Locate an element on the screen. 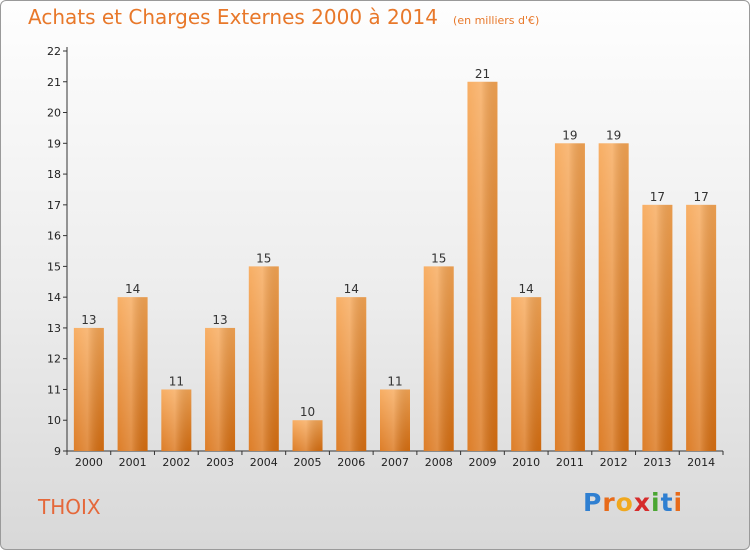  logo-letter: t is located at coordinates (667, 502).